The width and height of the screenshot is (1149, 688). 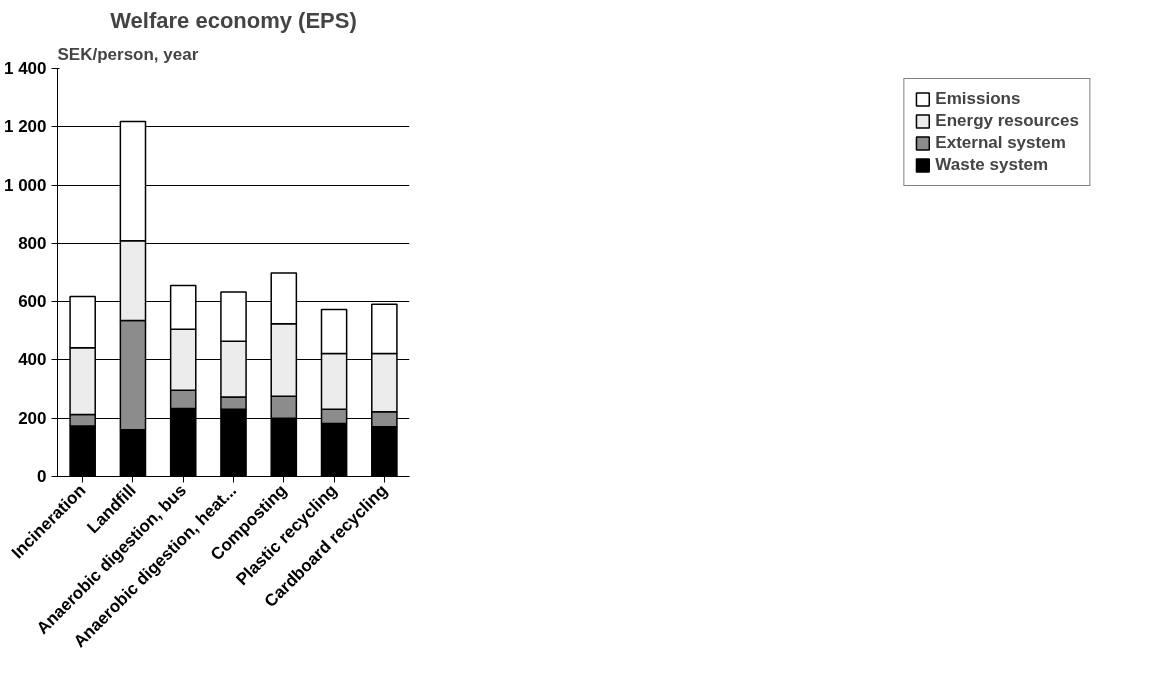 What do you see at coordinates (32, 302) in the screenshot?
I see `y-tick-label: 600` at bounding box center [32, 302].